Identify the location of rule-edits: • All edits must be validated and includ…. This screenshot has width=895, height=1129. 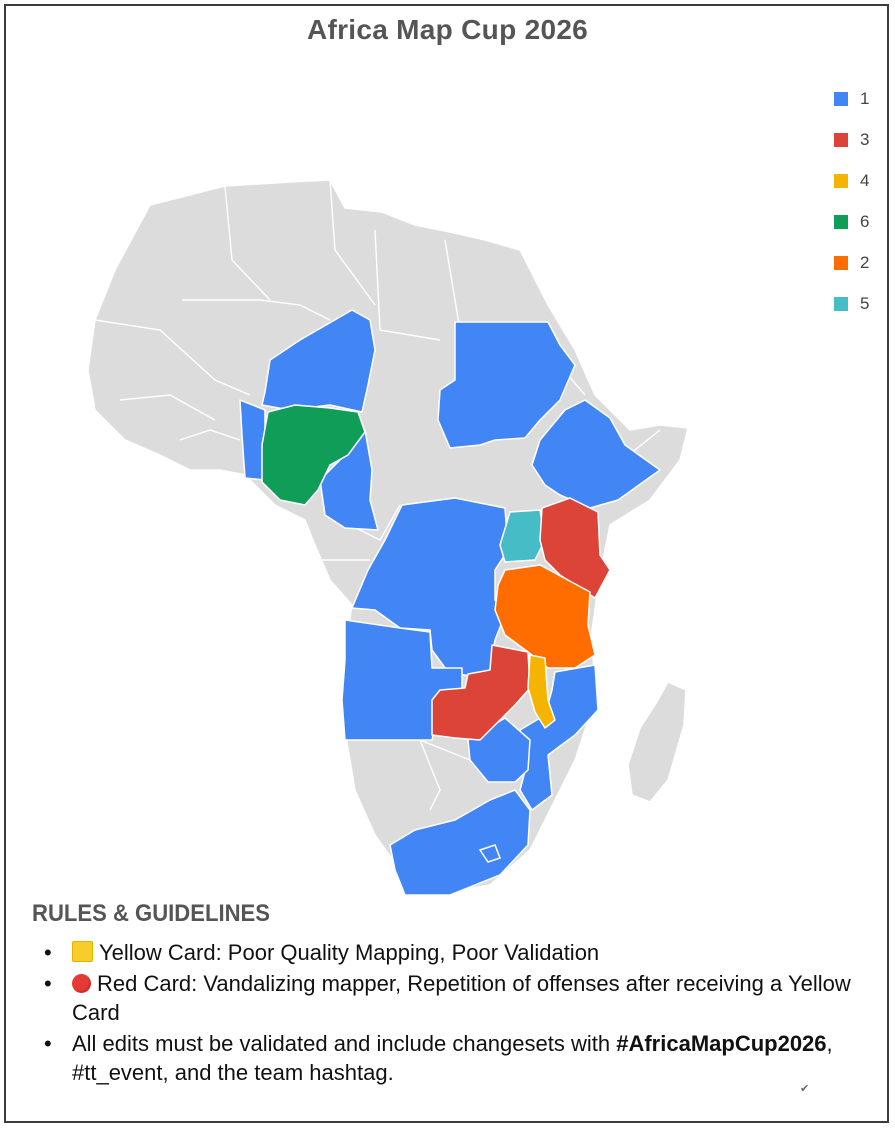
(457, 1058).